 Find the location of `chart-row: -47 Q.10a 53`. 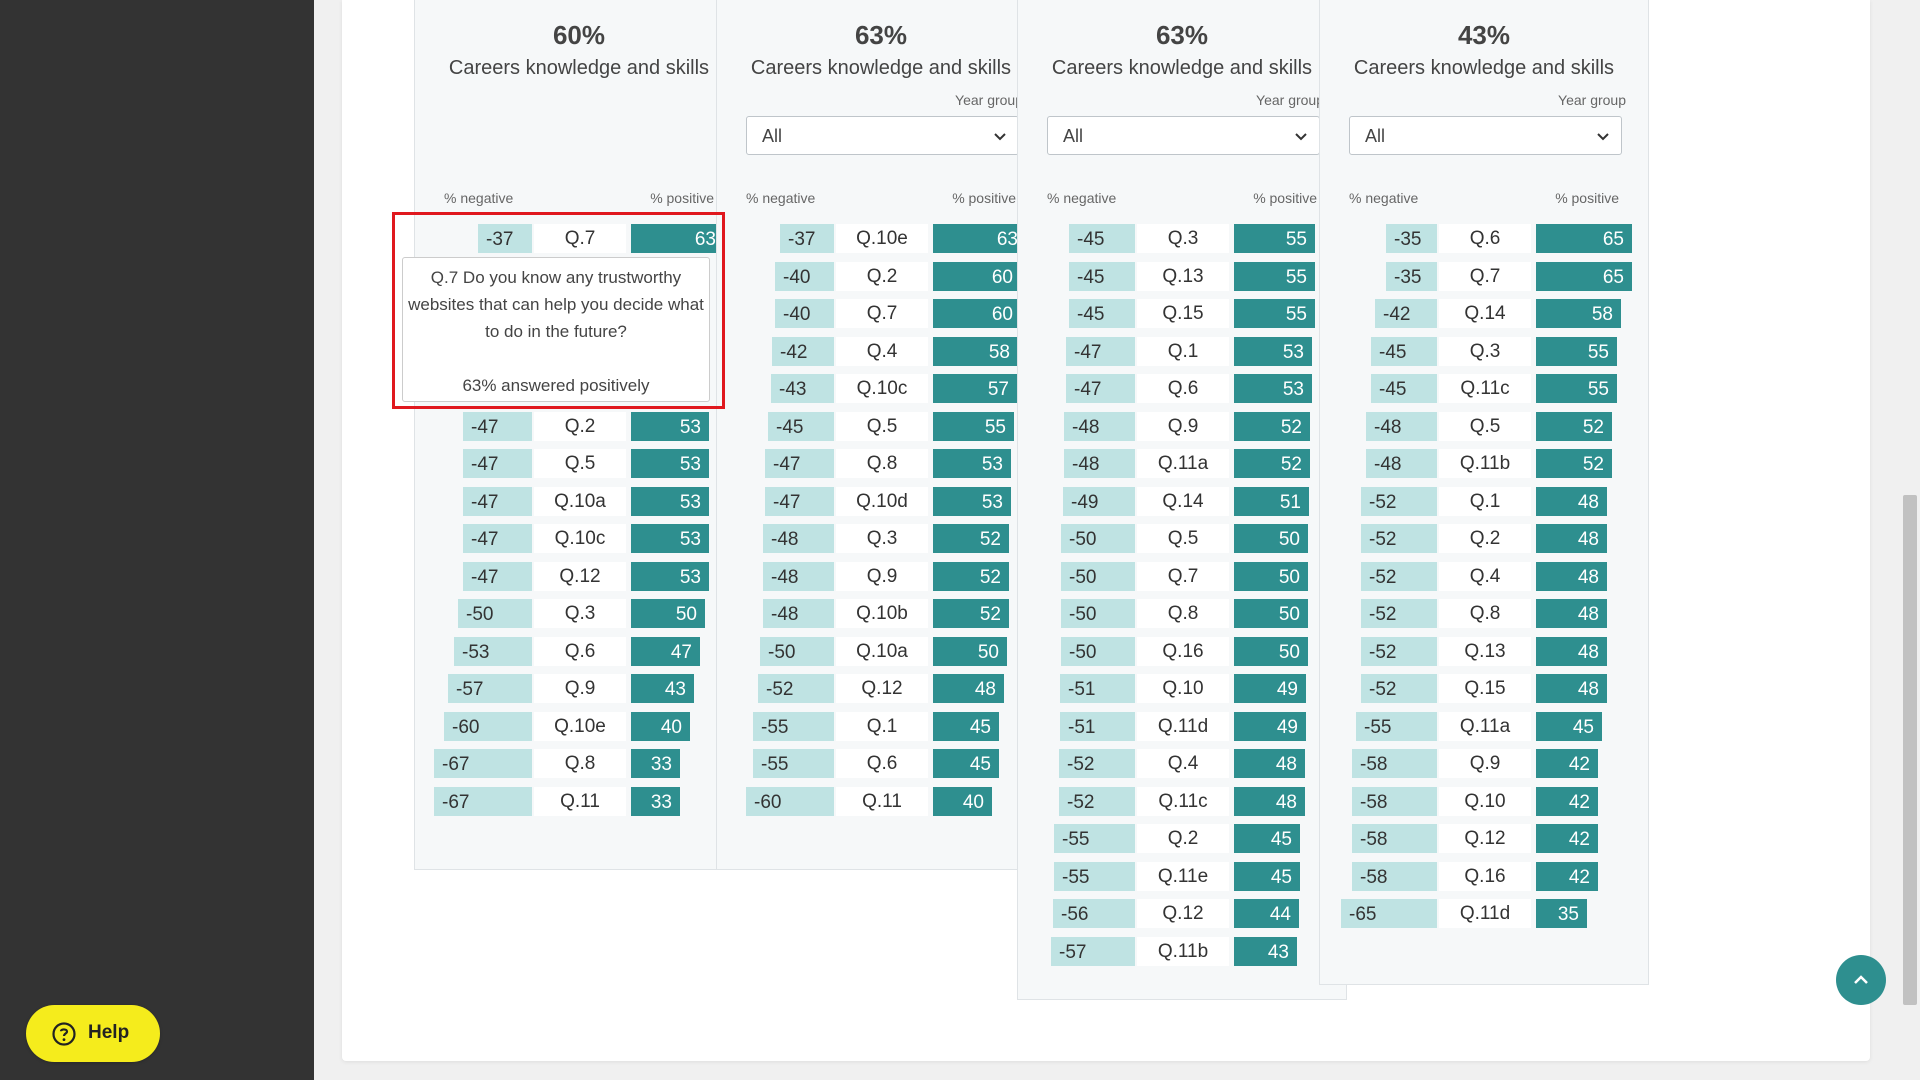

chart-row: -47 Q.10a 53 is located at coordinates (579, 501).